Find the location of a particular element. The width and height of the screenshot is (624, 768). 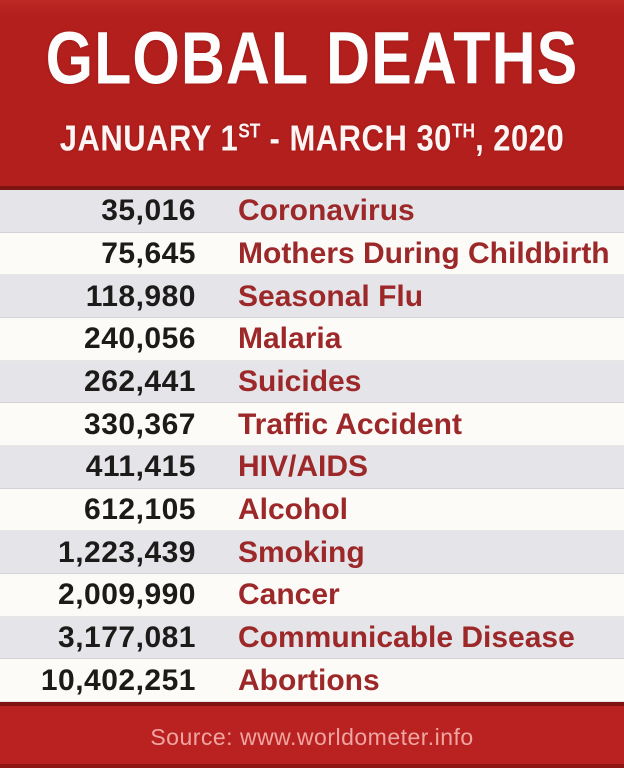

death-count-cell: 10,402,251 is located at coordinates (118, 680).